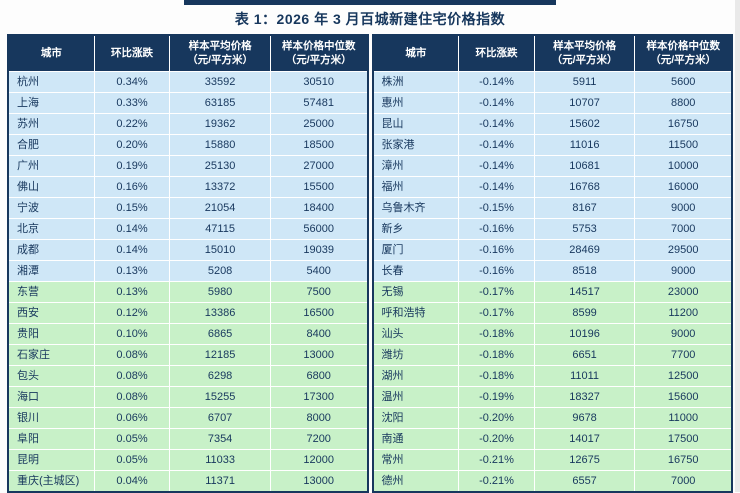  I want to click on table-row: 包头 0.08% 6298 6800, so click(188, 376).